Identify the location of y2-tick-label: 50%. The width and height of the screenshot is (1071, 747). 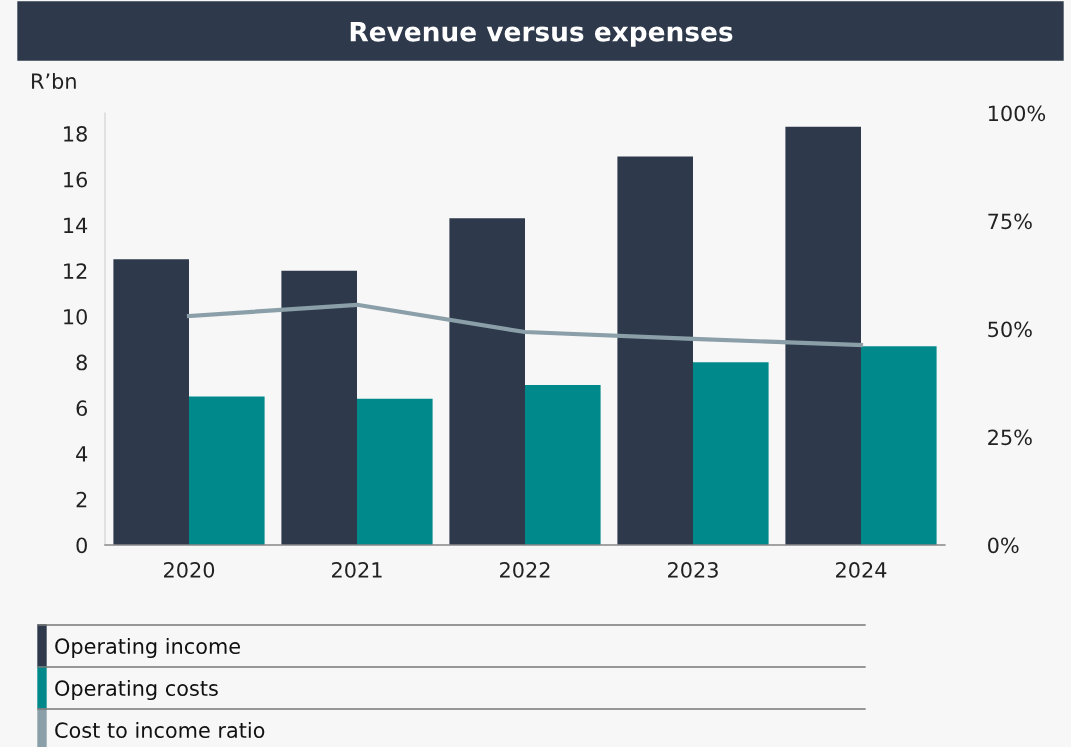
(1010, 329).